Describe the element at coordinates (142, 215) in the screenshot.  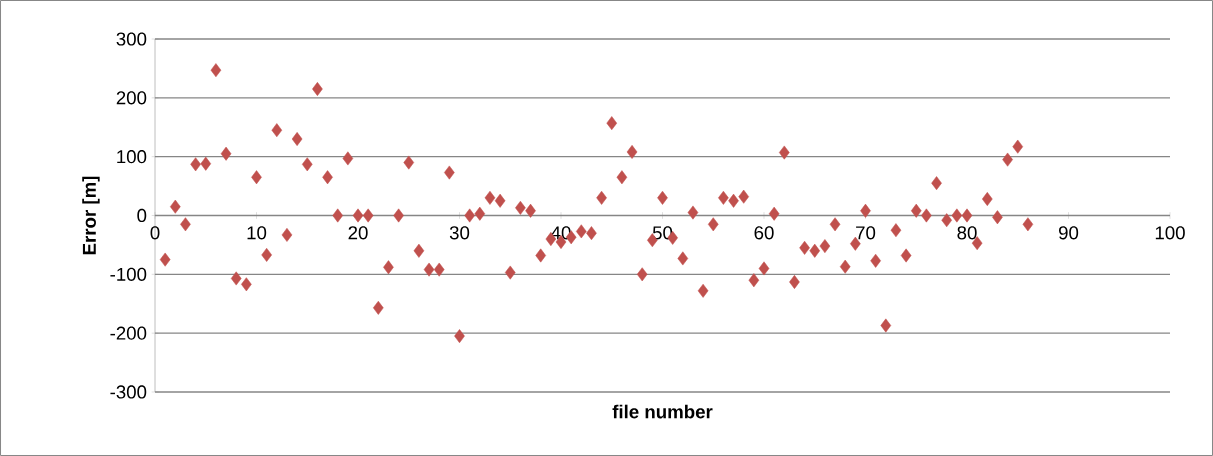
I see `y-tick-label: 0` at that location.